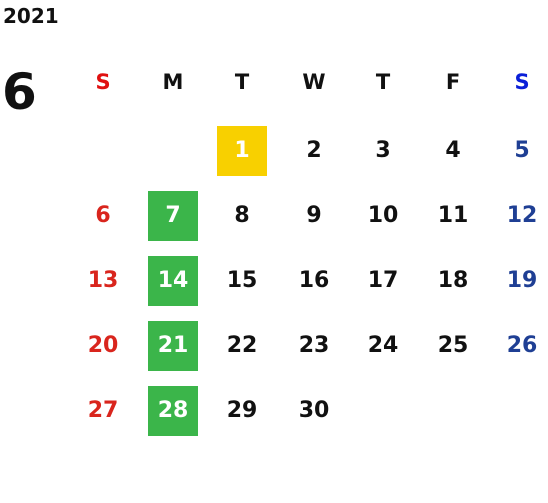 This screenshot has width=548, height=503. Describe the element at coordinates (314, 82) in the screenshot. I see `weekday-label: W` at that location.